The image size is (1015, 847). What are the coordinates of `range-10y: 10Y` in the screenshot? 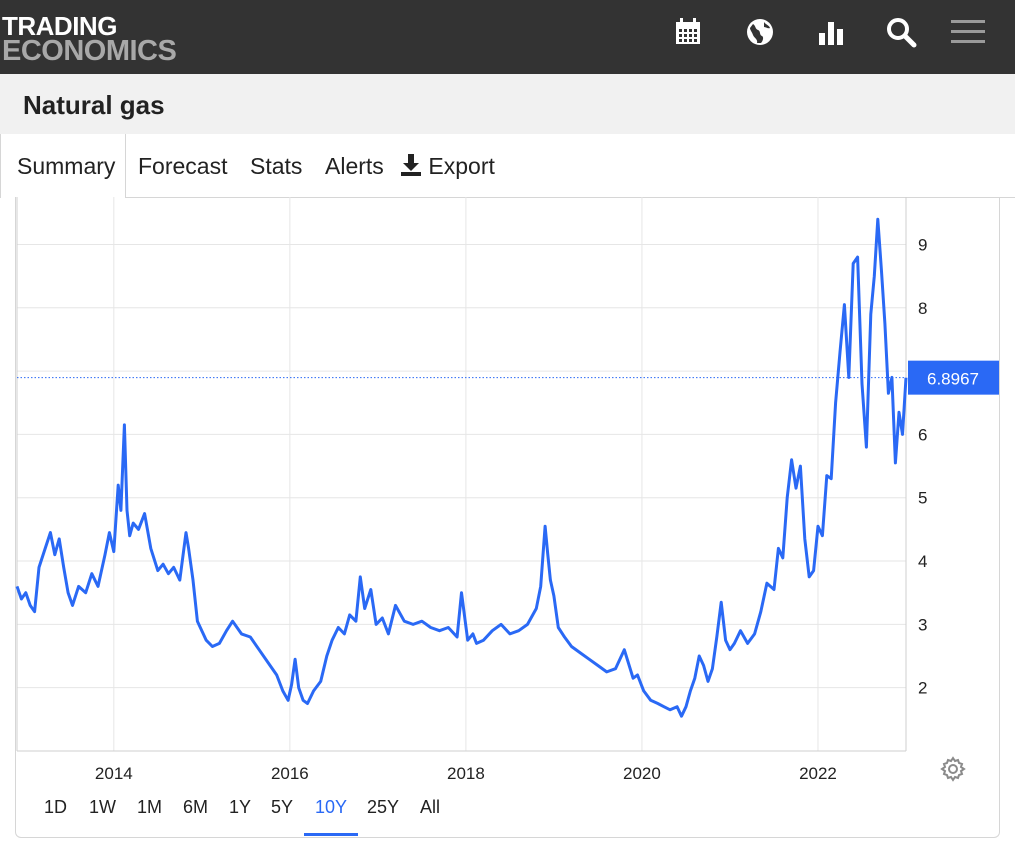 It's located at (331, 807).